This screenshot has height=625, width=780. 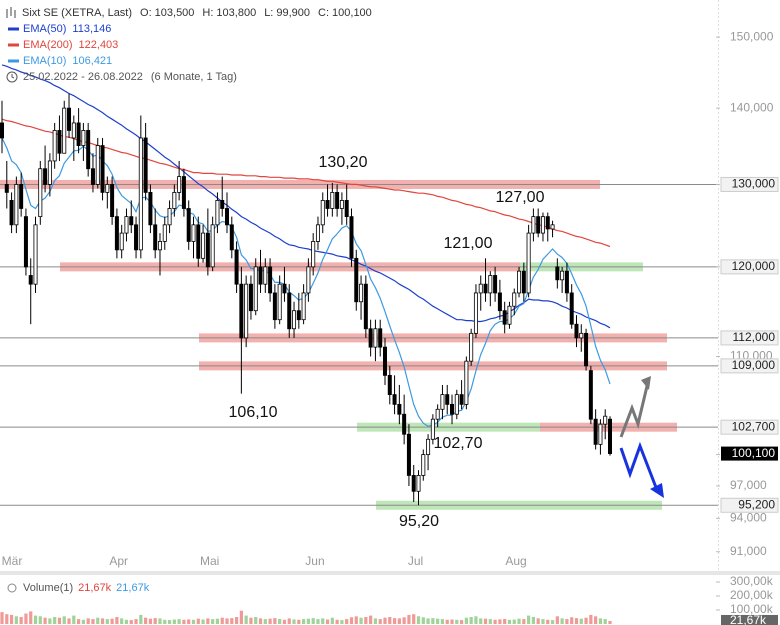 I want to click on clock-icon, so click(x=12, y=77).